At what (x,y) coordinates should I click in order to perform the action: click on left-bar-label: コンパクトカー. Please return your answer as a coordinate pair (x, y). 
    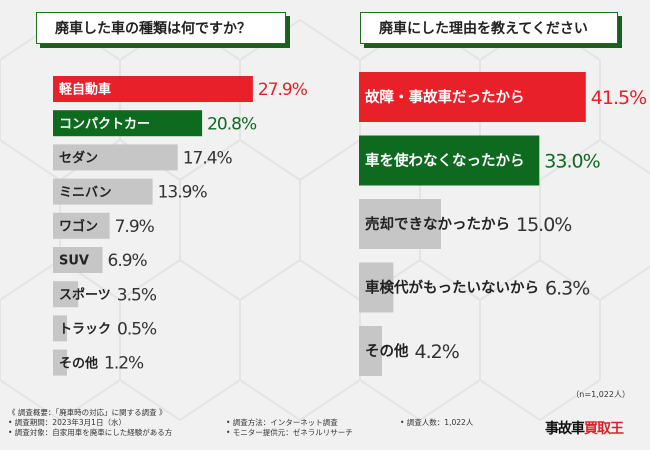
    Looking at the image, I should click on (104, 124).